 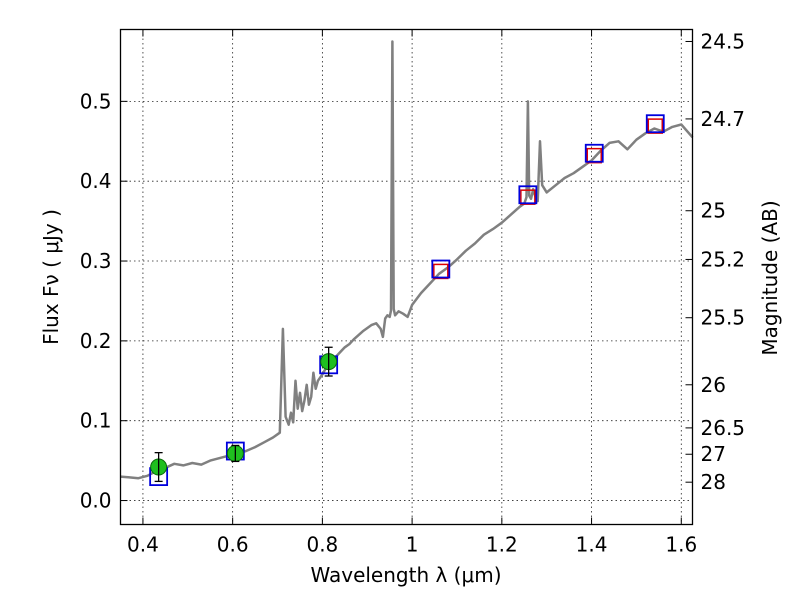 What do you see at coordinates (96, 101) in the screenshot?
I see `y-tick-label: 0.5` at bounding box center [96, 101].